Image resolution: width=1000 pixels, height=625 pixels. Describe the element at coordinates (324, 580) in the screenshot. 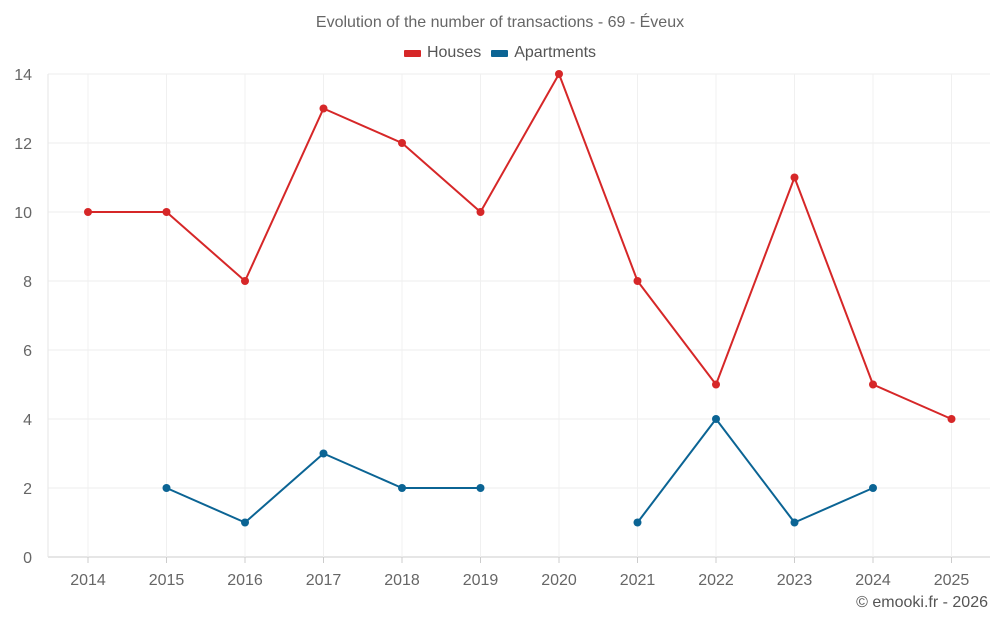

I see `x-tick-label-2017: 2017` at that location.